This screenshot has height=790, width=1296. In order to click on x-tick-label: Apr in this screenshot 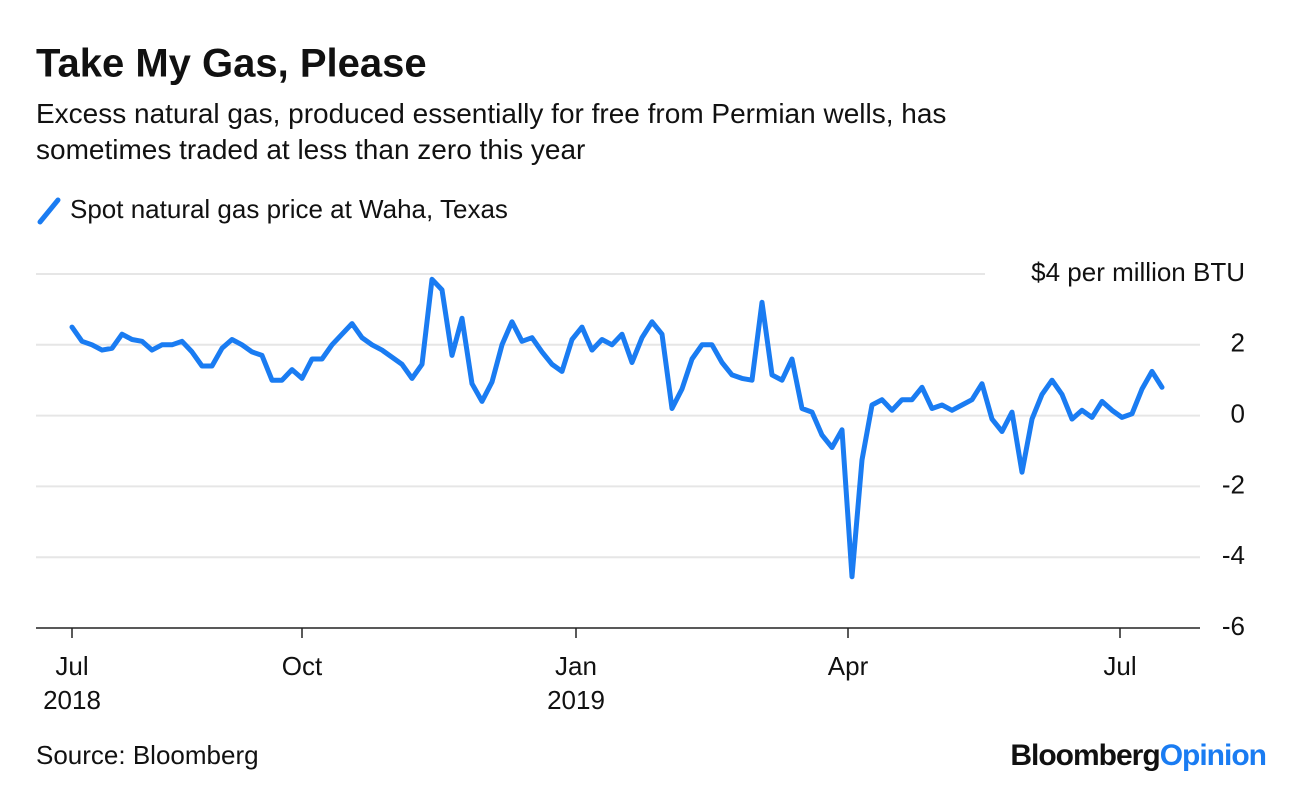, I will do `click(848, 666)`.